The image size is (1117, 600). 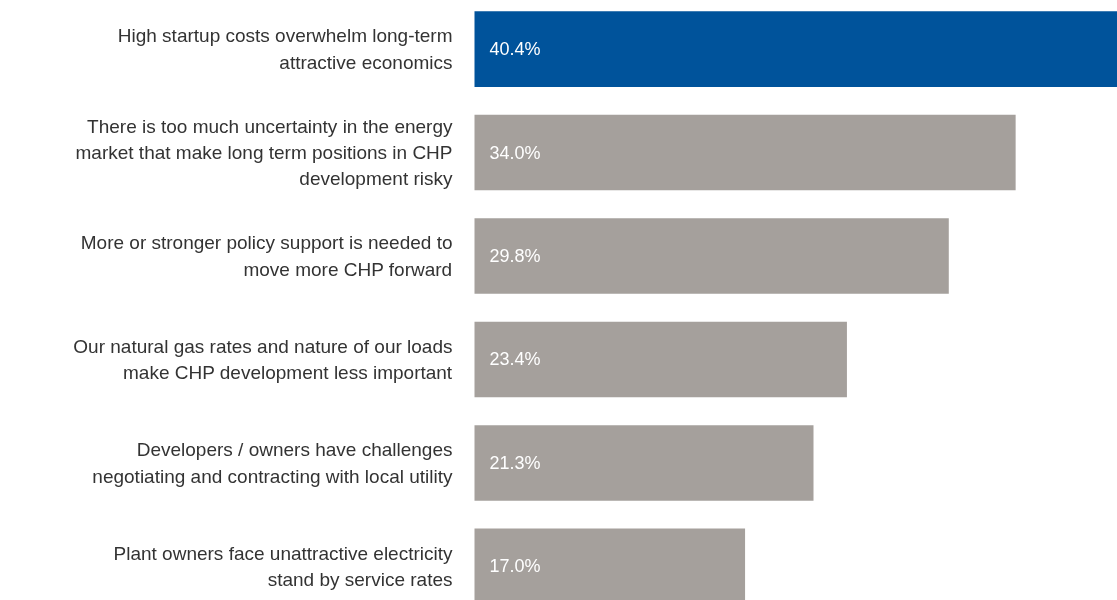 I want to click on data-label: 29.8%, so click(x=515, y=256).